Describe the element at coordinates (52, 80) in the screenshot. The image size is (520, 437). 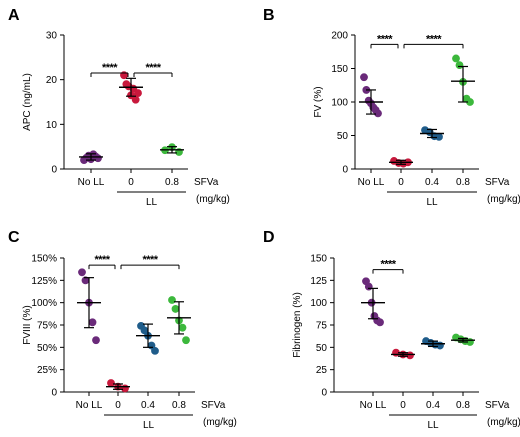
I see `y-tick-label: 20` at that location.